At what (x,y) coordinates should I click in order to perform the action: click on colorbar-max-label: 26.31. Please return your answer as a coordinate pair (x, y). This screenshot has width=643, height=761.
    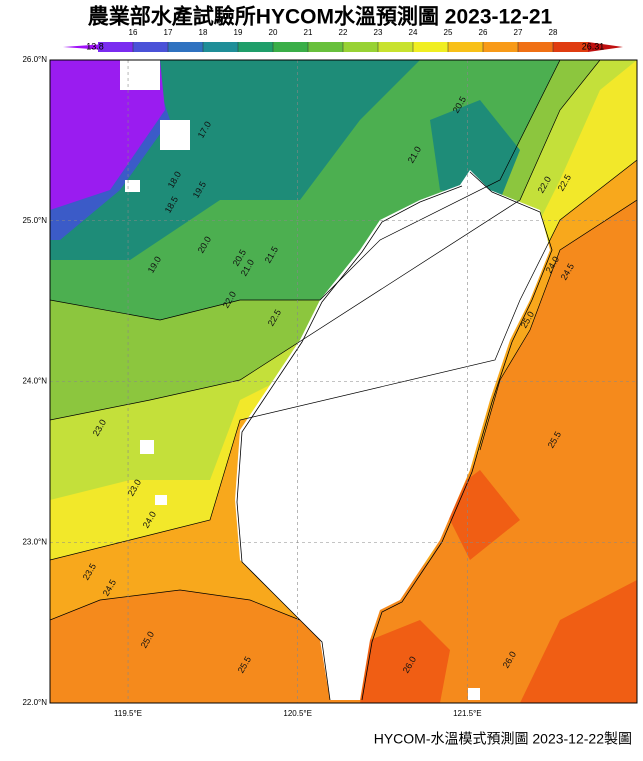
    Looking at the image, I should click on (593, 46).